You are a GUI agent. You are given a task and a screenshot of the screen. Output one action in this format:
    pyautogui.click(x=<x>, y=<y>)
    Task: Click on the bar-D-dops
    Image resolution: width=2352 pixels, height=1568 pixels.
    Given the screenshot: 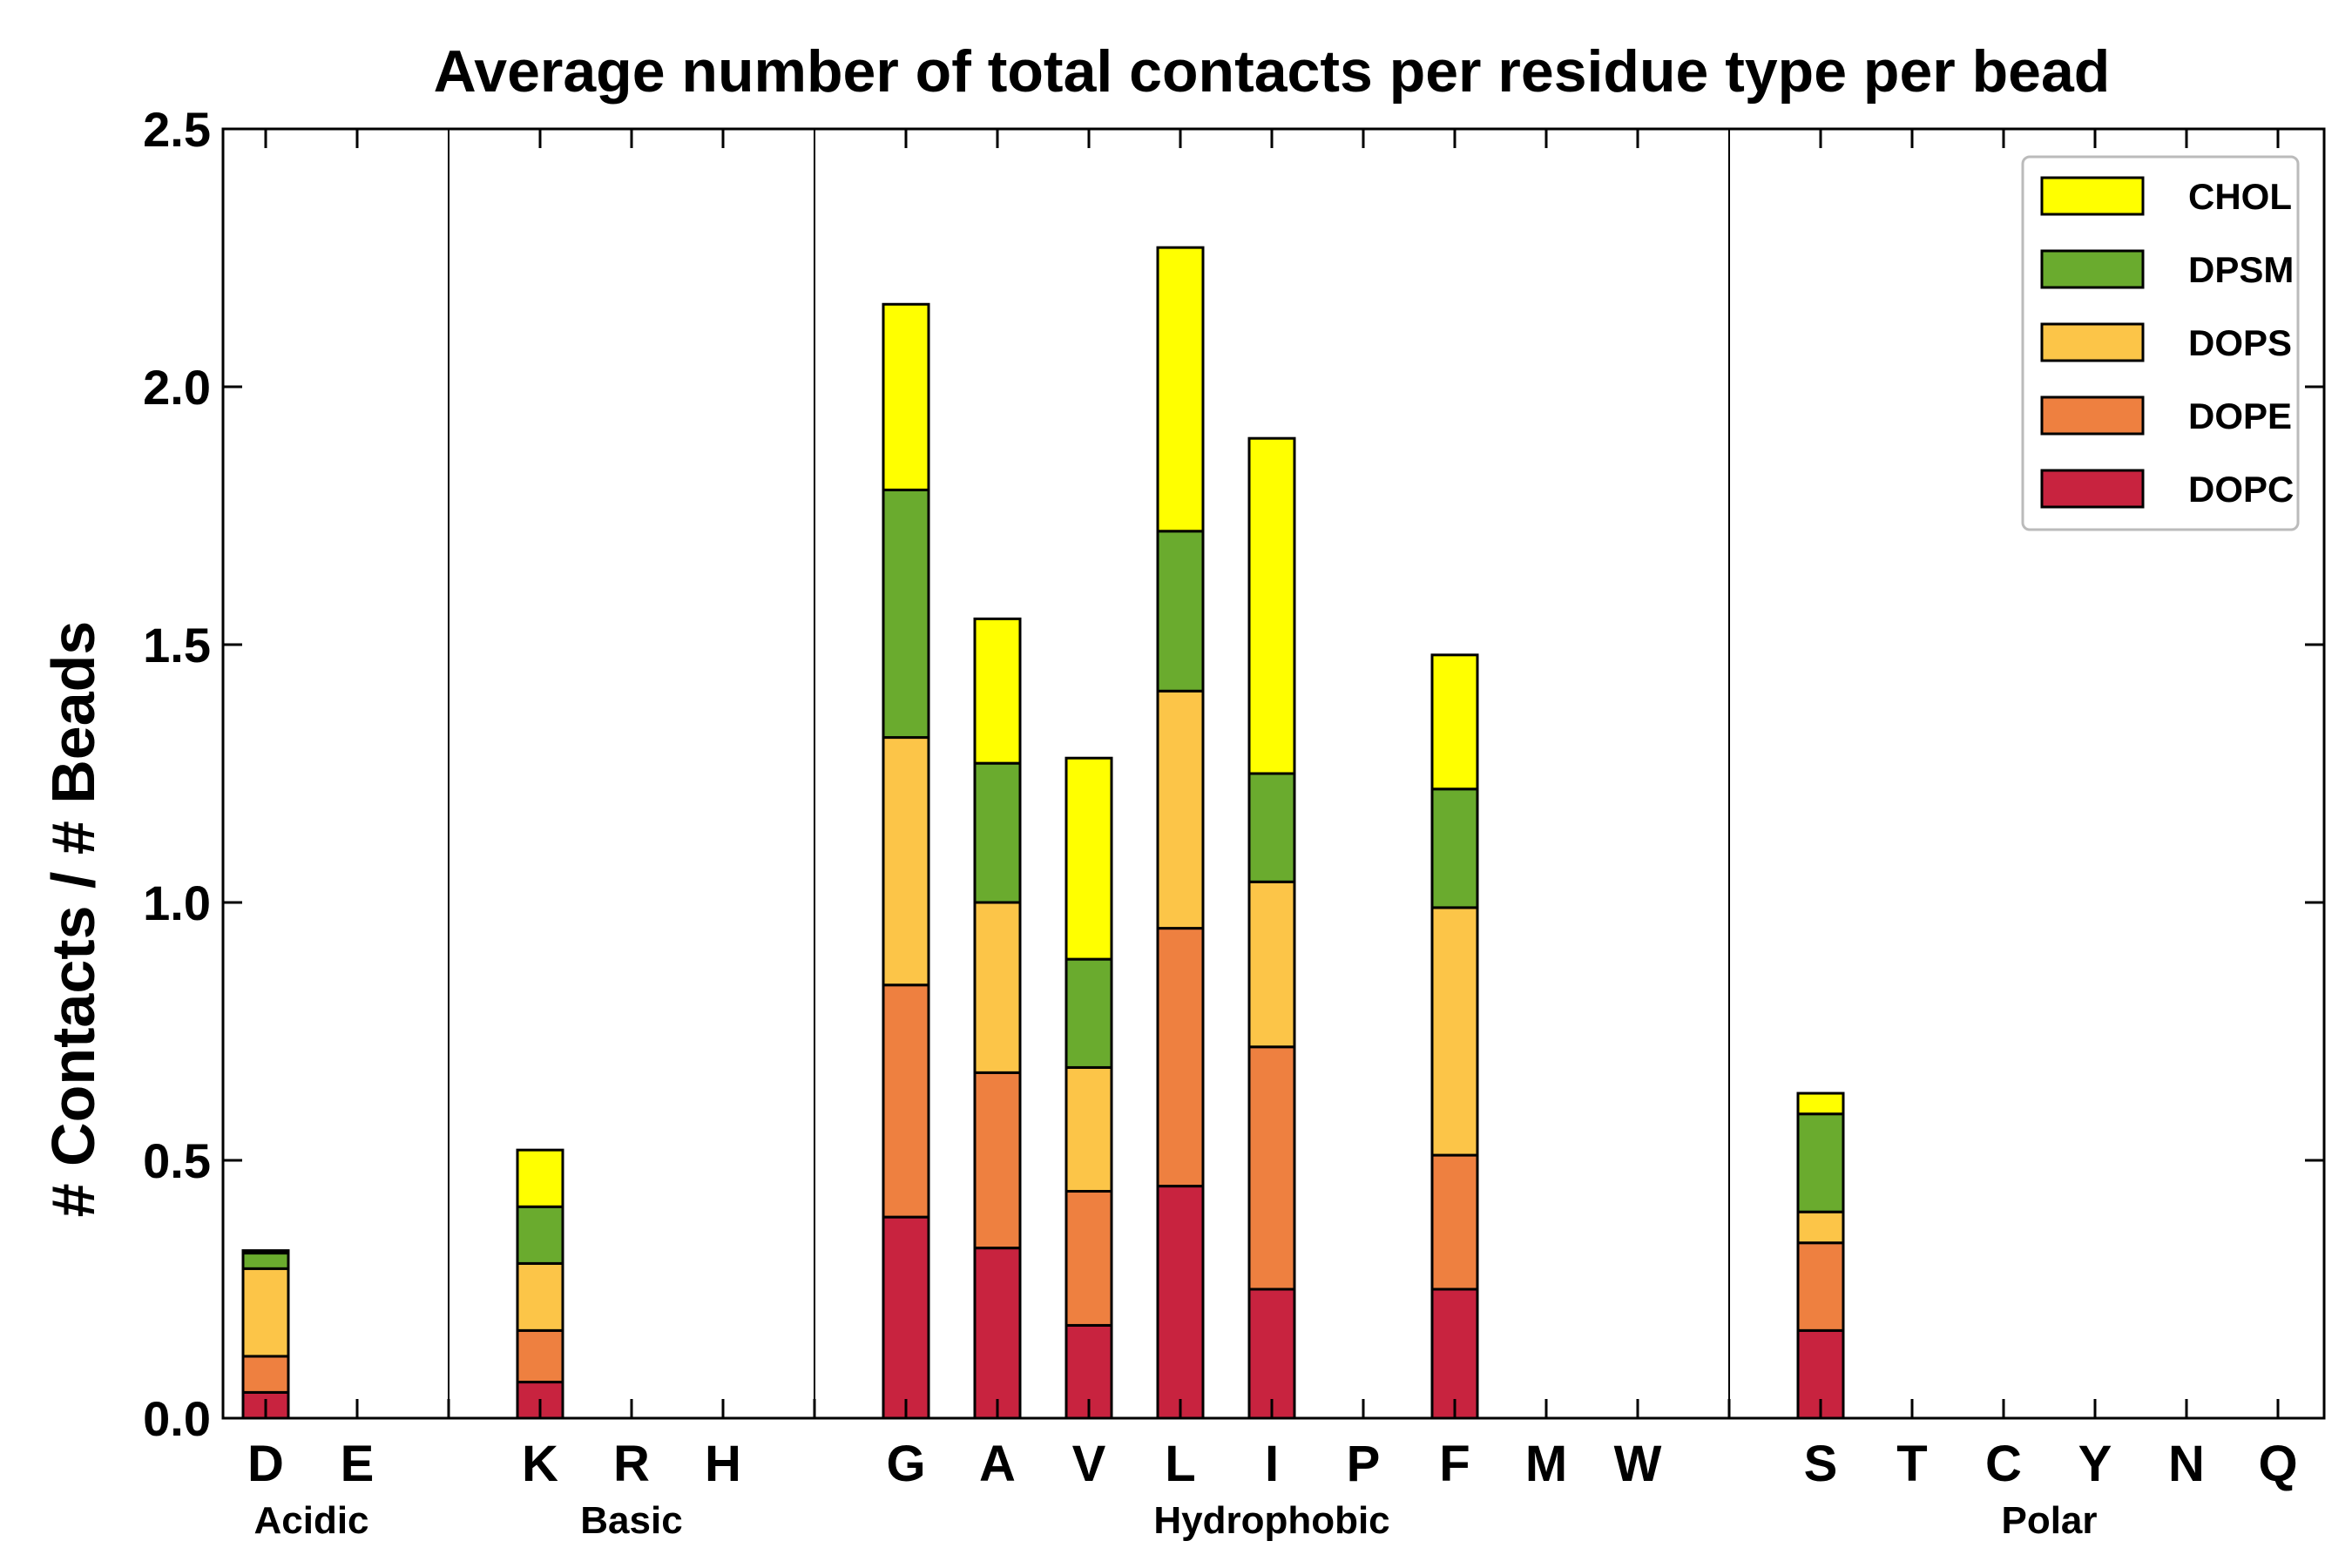 What is the action you would take?
    pyautogui.click(x=265, y=1312)
    